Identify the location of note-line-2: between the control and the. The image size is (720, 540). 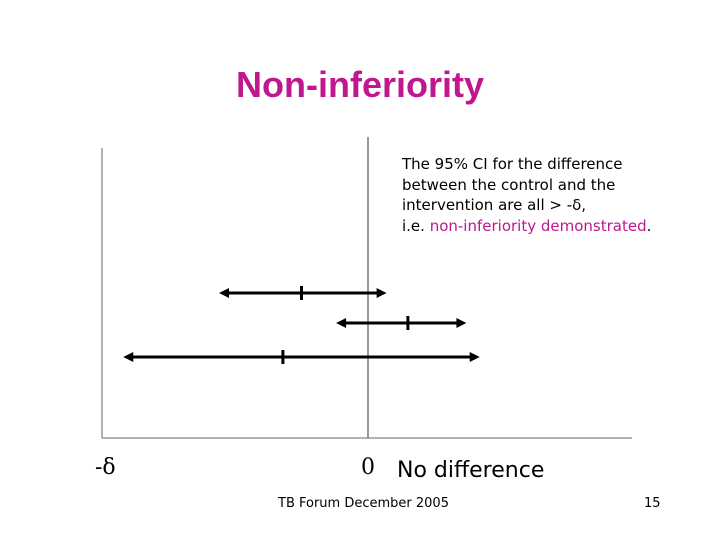
(509, 184).